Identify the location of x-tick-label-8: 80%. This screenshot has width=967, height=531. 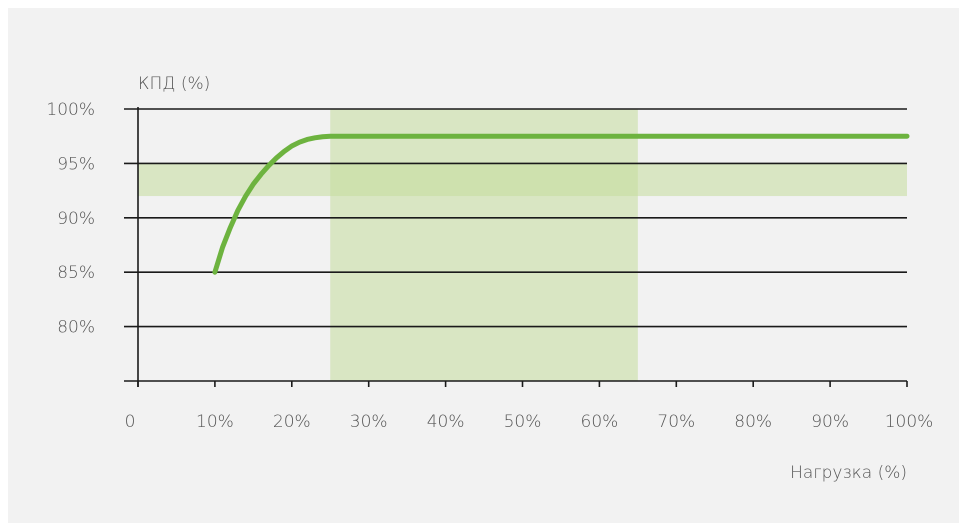
(753, 422).